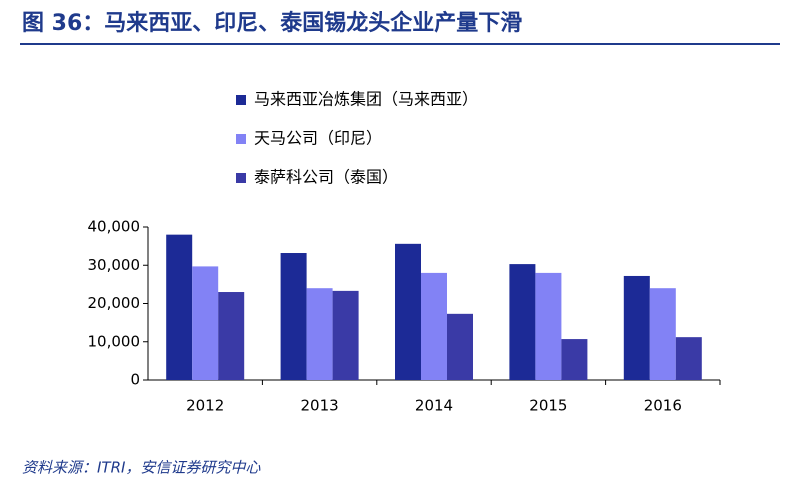  What do you see at coordinates (366, 99) in the screenshot?
I see `legend-label: 马来西亚冶炼集团（马来西亚）` at bounding box center [366, 99].